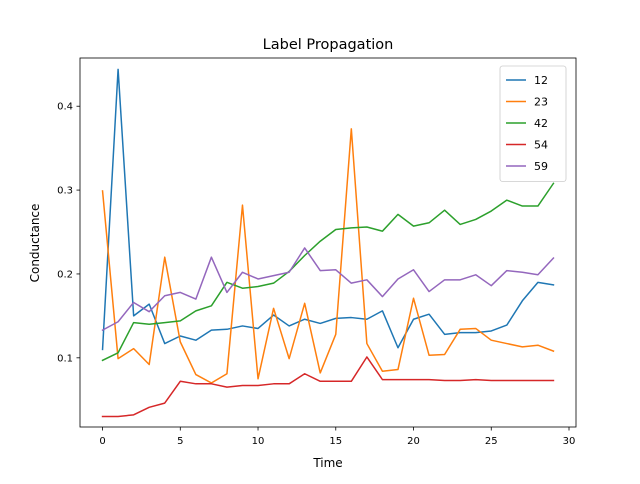  Describe the element at coordinates (65, 191) in the screenshot. I see `y-tick-label: 0.3` at that location.